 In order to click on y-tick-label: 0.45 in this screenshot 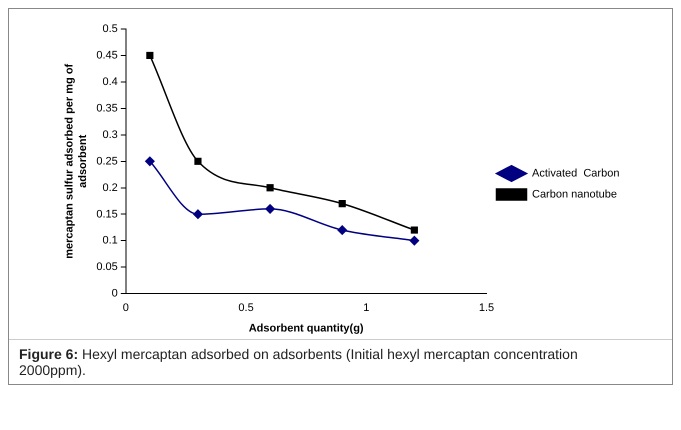, I will do `click(107, 55)`.